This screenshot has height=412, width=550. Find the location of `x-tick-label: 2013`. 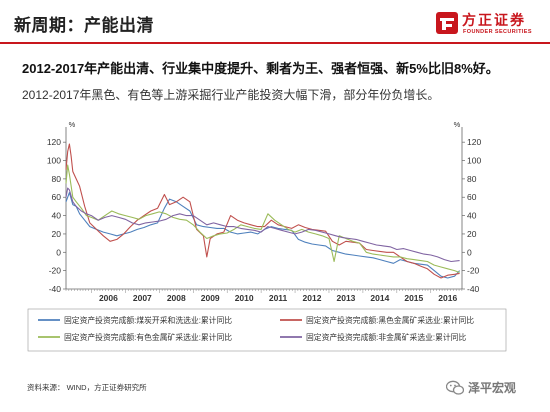

x-tick-label: 2013 is located at coordinates (345, 298).